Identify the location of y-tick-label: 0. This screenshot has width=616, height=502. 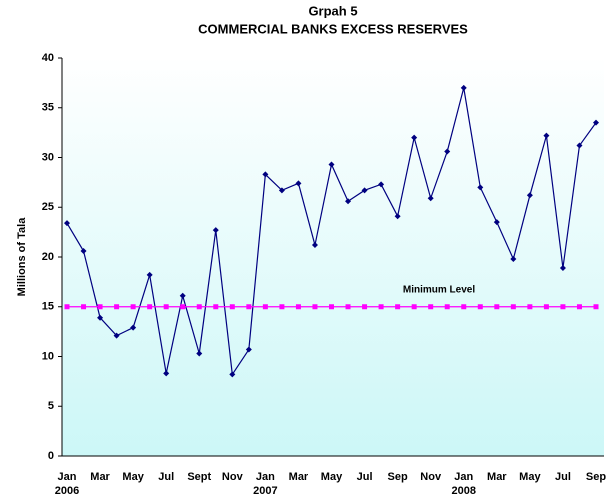
(51, 456).